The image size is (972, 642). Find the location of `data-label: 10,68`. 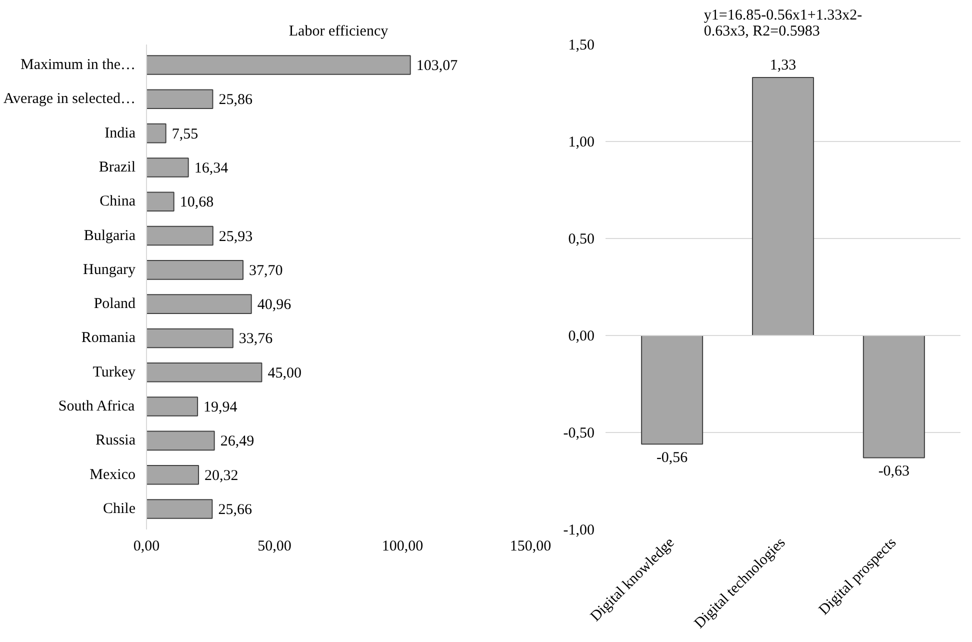

data-label: 10,68 is located at coordinates (197, 202).